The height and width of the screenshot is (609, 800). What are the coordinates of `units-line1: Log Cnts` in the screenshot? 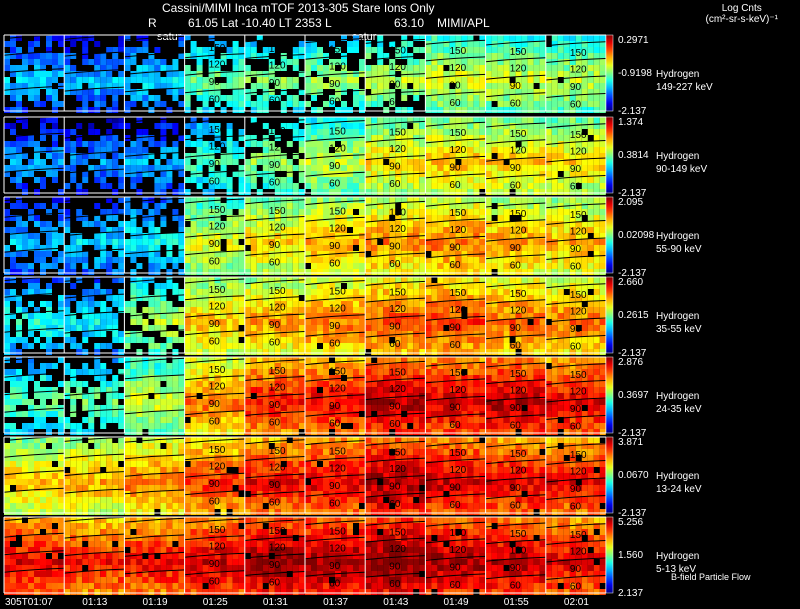 It's located at (741, 8).